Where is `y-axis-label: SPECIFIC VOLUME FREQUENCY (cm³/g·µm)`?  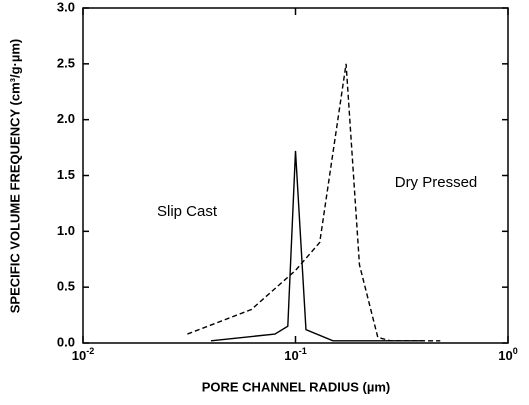 y-axis-label: SPECIFIC VOLUME FREQUENCY (cm³/g·µm) is located at coordinates (14, 176).